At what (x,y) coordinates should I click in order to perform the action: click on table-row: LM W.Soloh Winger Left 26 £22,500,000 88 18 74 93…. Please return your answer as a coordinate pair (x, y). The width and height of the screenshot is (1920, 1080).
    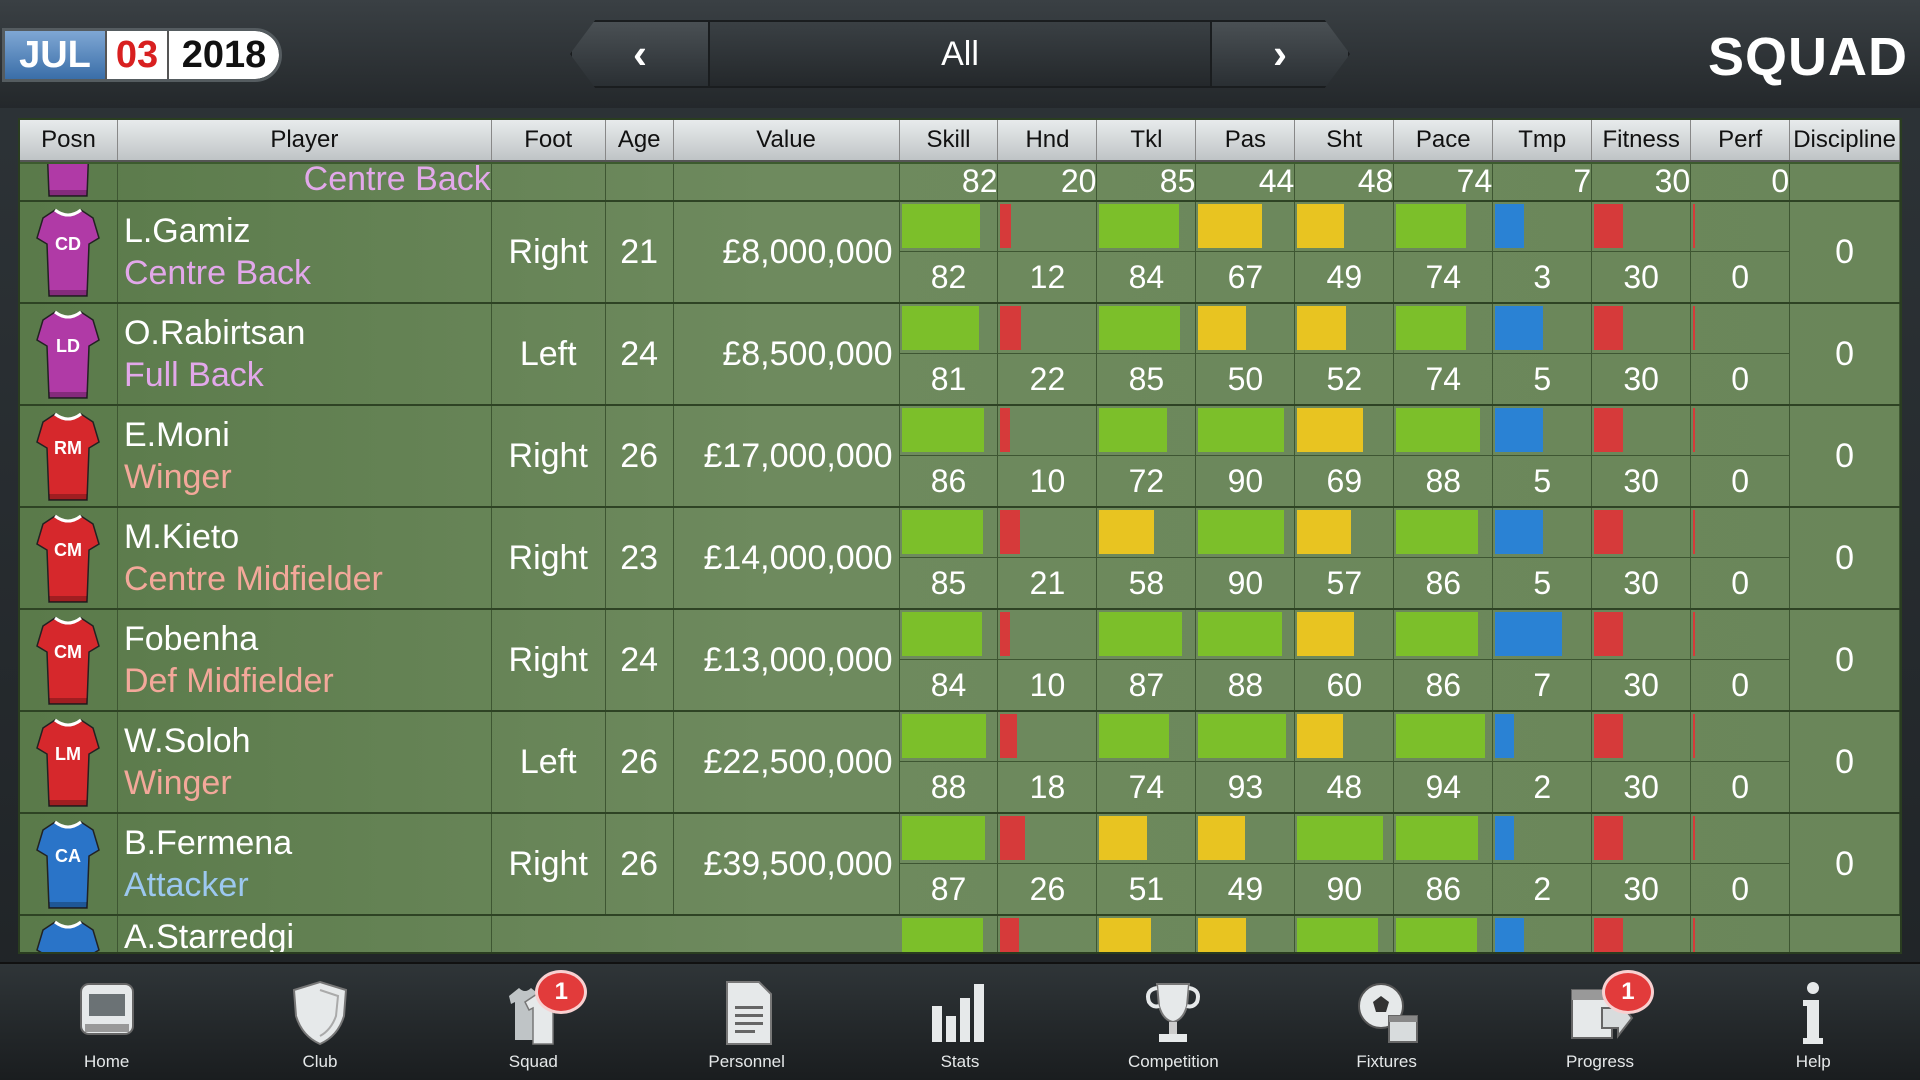
    Looking at the image, I should click on (960, 763).